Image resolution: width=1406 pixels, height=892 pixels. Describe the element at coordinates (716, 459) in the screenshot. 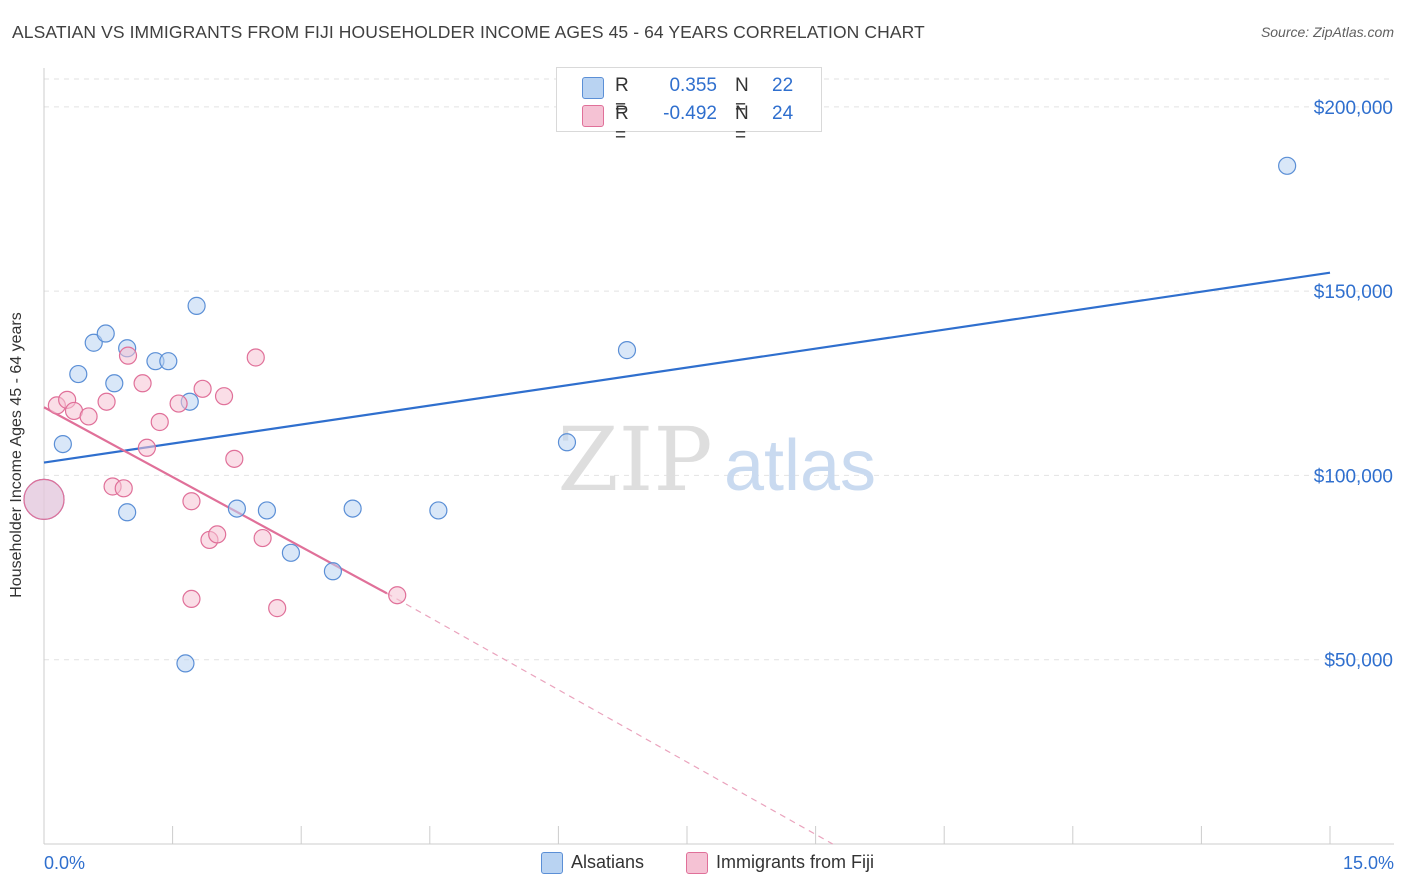

I see `watermark: ZIP atlas` at that location.